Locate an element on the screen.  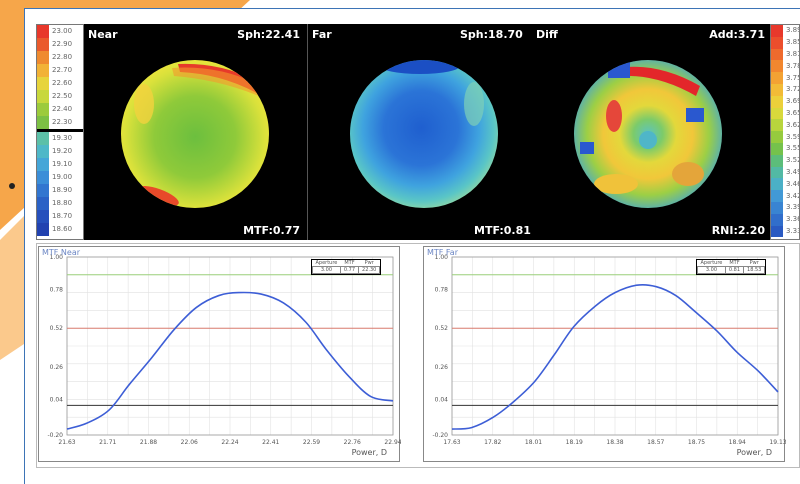
legend-label: 18.70 is located at coordinates (62, 216).